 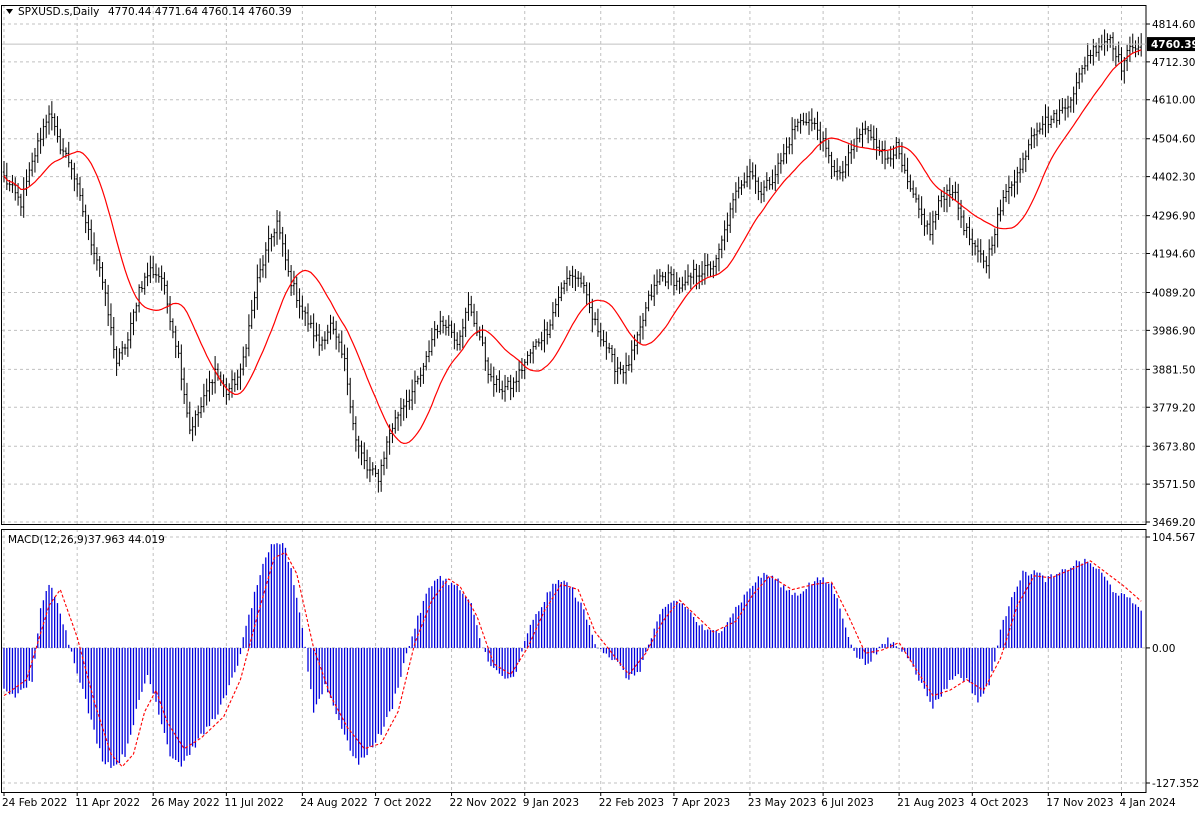 I want to click on time-tick-label: 11 Jul 2022, so click(x=253, y=803).